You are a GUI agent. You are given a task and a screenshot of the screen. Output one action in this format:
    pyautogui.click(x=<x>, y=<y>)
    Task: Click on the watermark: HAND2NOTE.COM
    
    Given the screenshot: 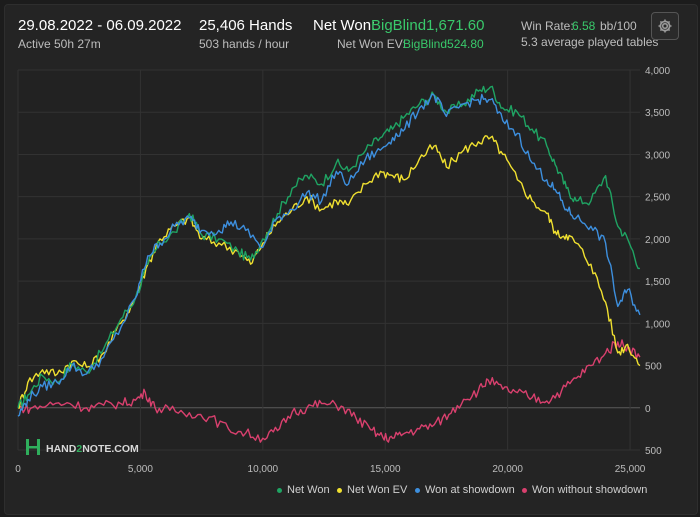 What is the action you would take?
    pyautogui.click(x=82, y=447)
    